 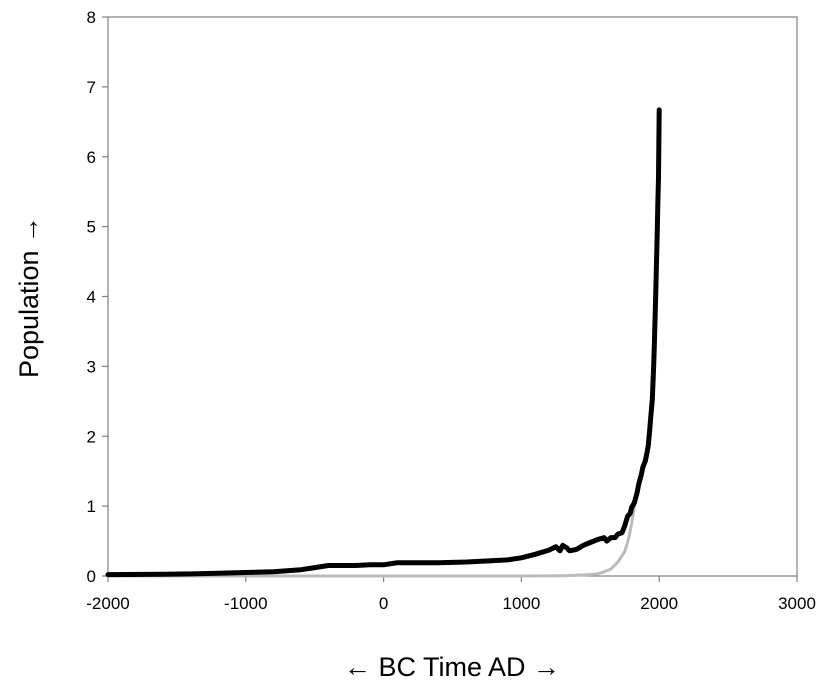 I want to click on y-tick-label: 3, so click(x=91, y=366).